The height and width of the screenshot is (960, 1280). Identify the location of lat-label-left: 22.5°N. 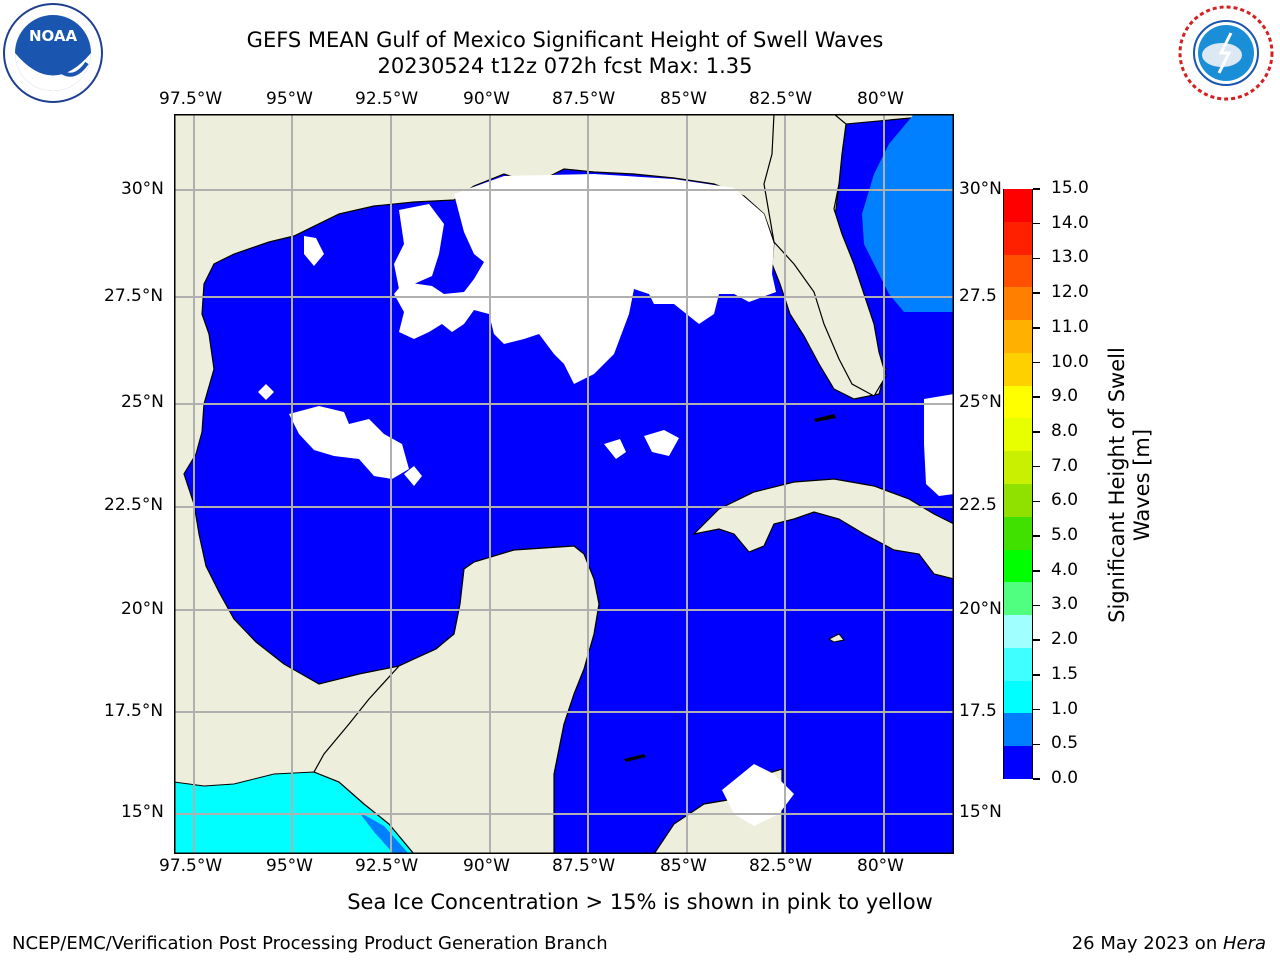
(134, 505).